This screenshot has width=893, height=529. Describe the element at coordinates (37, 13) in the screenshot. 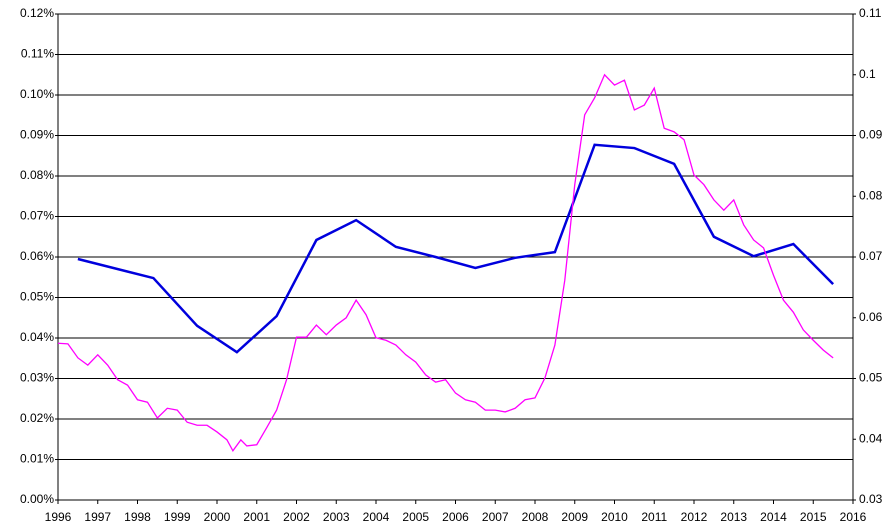

I see `y-tick-label: 0.12%` at that location.